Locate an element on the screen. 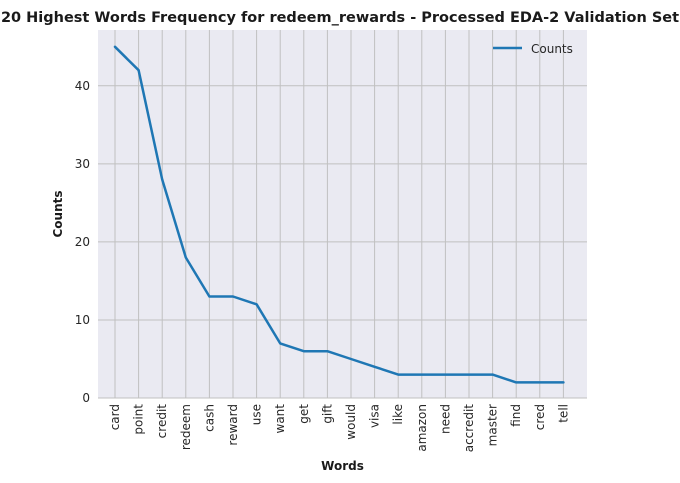 This screenshot has height=483, width=680. x-tick-label: redeem is located at coordinates (186, 427).